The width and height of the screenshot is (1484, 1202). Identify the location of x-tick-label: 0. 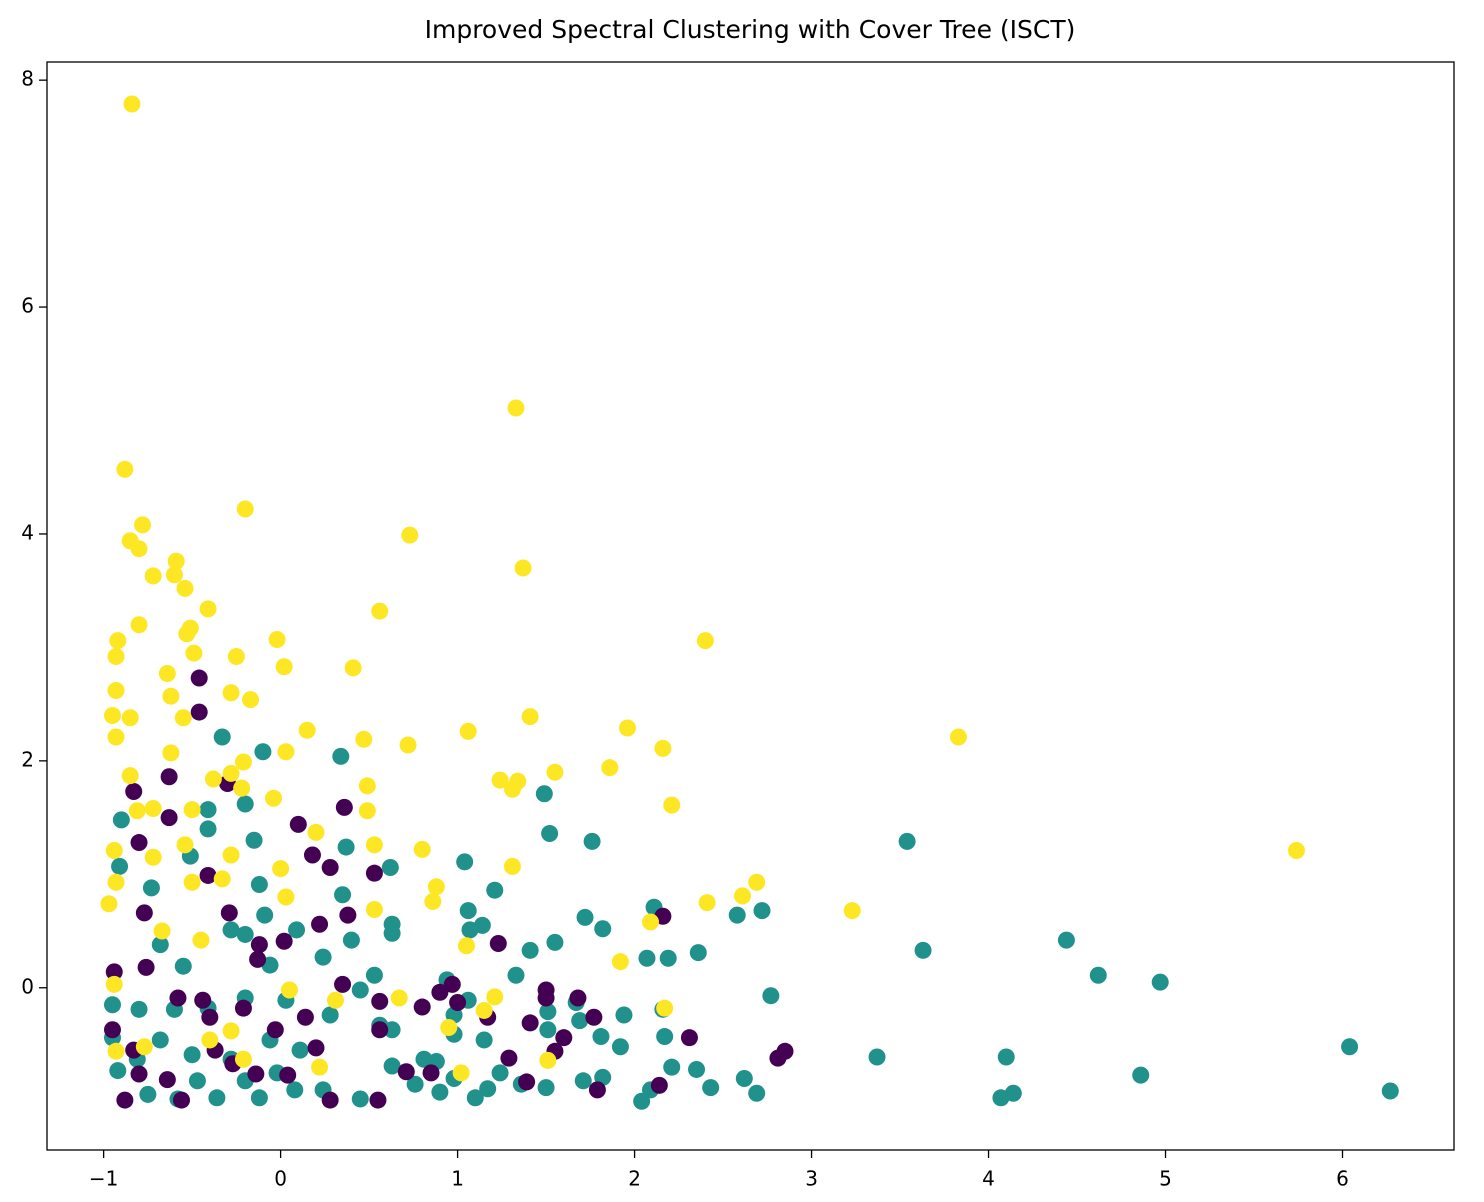
(280, 1179).